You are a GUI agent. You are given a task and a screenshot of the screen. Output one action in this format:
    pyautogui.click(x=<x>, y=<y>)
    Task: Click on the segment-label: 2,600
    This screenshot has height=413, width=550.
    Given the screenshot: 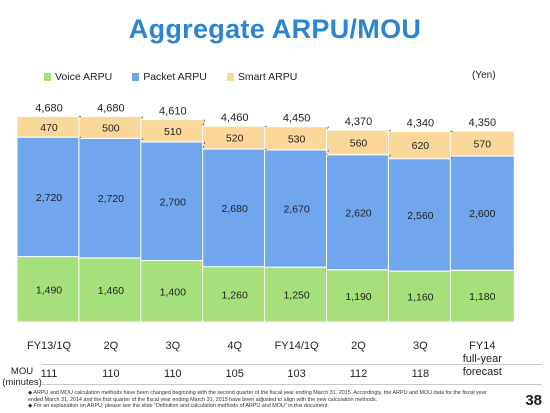 What is the action you would take?
    pyautogui.click(x=482, y=214)
    